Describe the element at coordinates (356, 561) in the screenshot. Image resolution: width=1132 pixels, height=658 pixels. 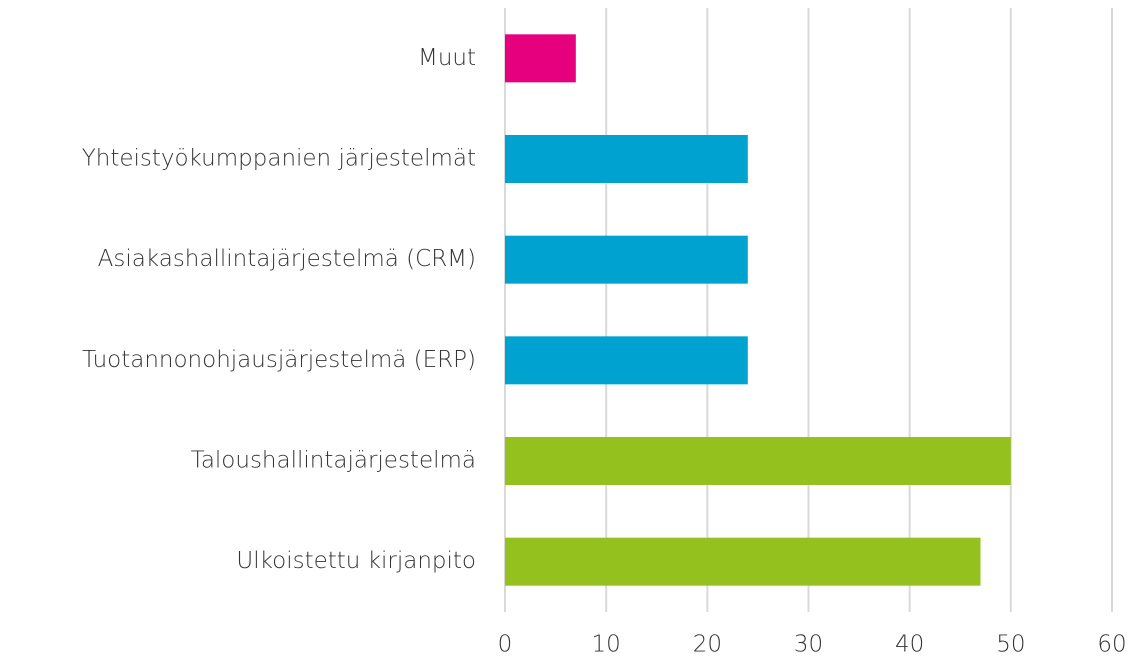
I see `y-tick-label: Ulkoistettu kirjanpito` at that location.